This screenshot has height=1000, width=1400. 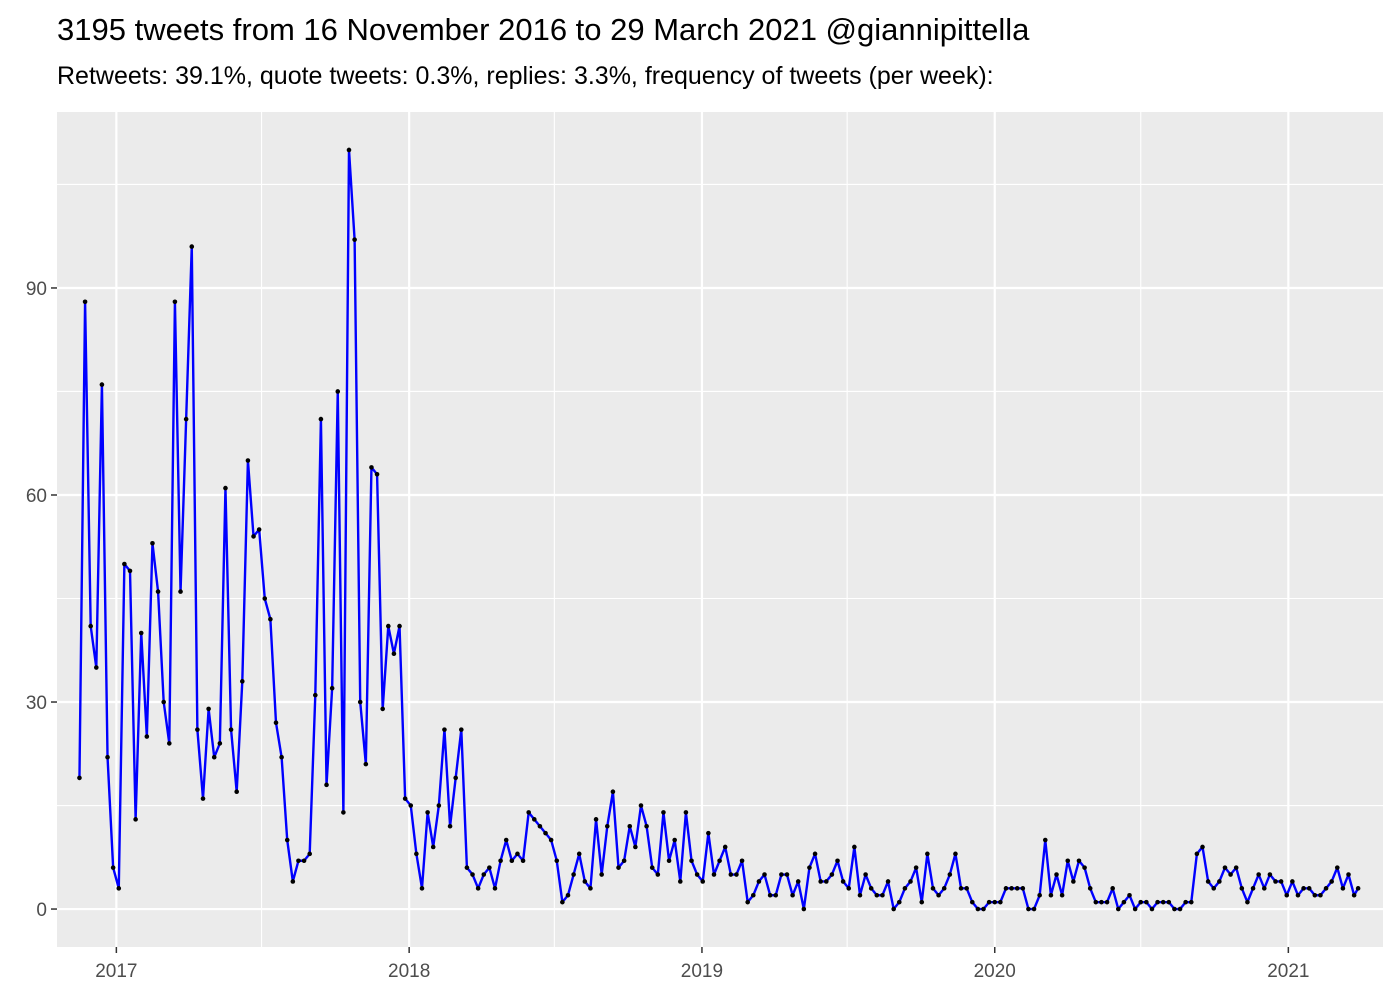 What do you see at coordinates (41, 910) in the screenshot?
I see `y-tick-label: 0` at bounding box center [41, 910].